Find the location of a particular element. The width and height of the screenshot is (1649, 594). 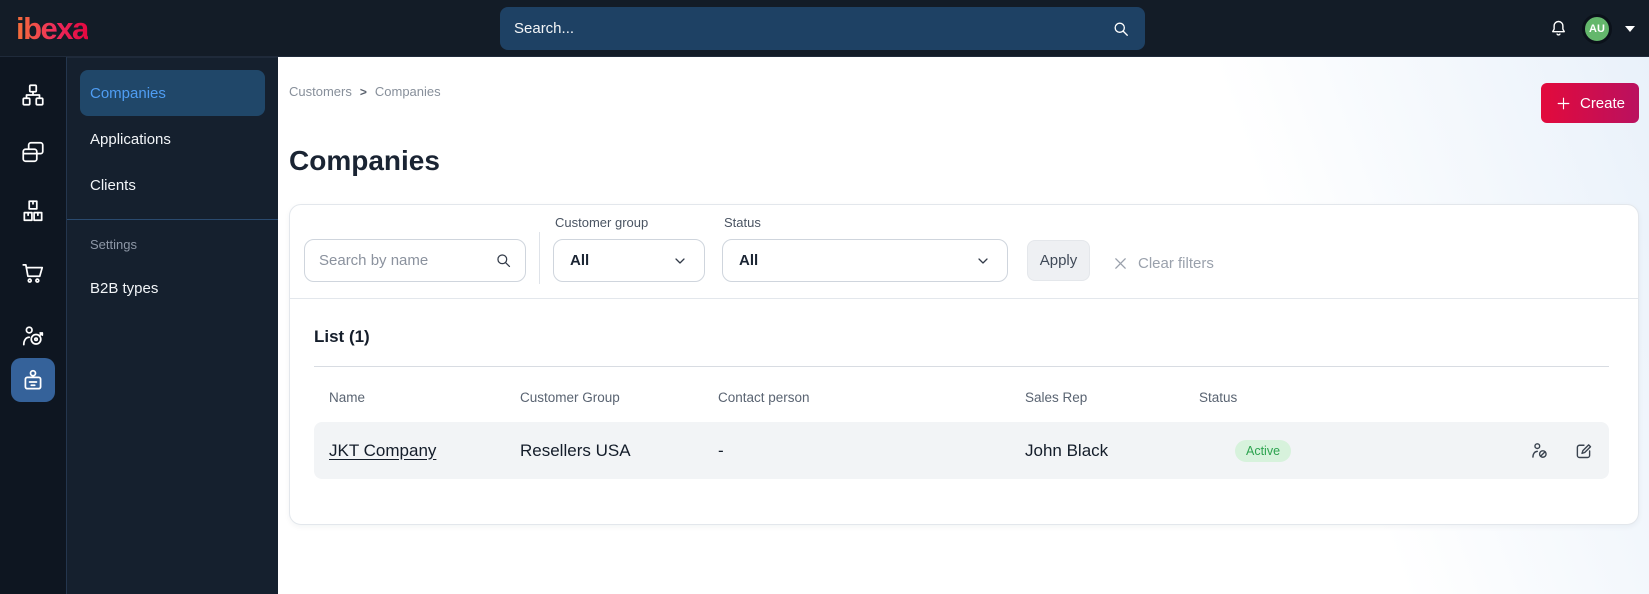

status-badge: Active is located at coordinates (1263, 450).